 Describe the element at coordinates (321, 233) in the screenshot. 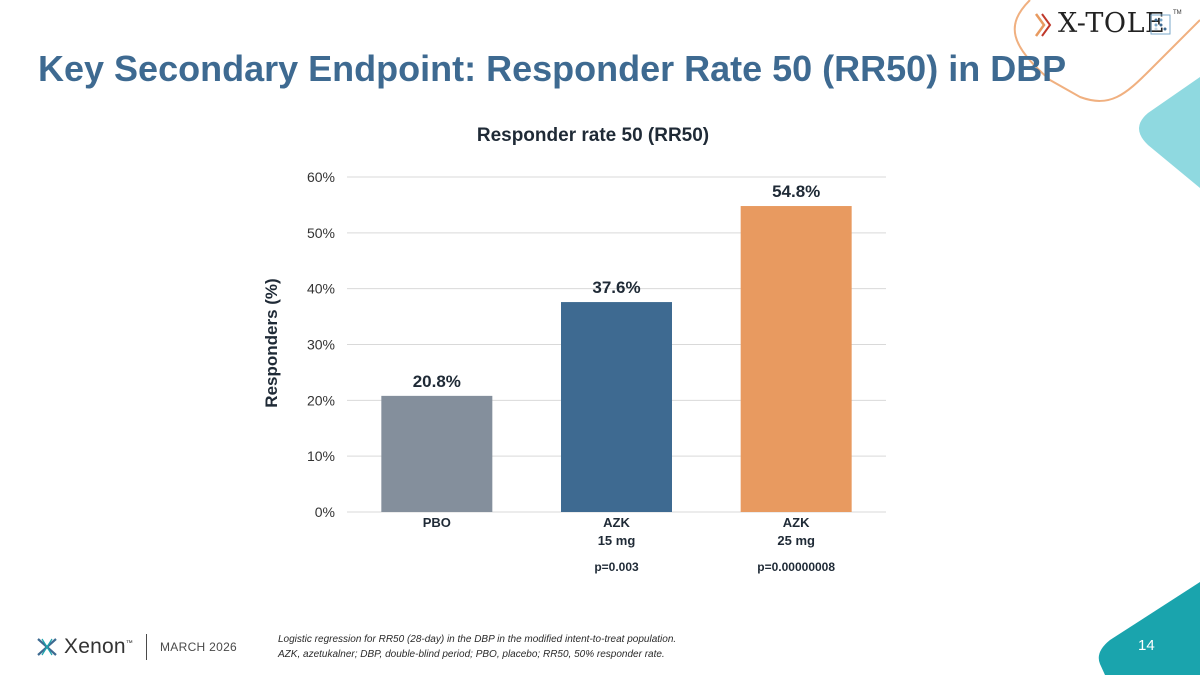

I see `y-tick-label: 50%` at that location.